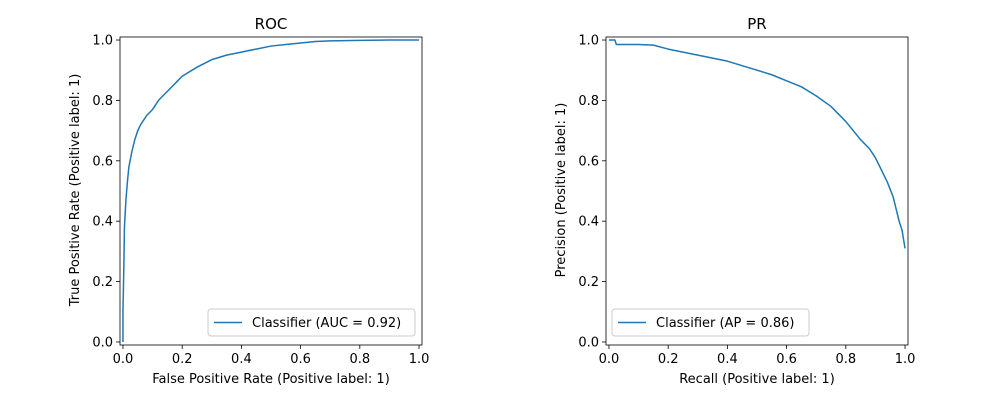 The width and height of the screenshot is (1000, 400). What do you see at coordinates (271, 379) in the screenshot?
I see `x-axis-label: False Positive Rate (Positive label: 1)` at bounding box center [271, 379].